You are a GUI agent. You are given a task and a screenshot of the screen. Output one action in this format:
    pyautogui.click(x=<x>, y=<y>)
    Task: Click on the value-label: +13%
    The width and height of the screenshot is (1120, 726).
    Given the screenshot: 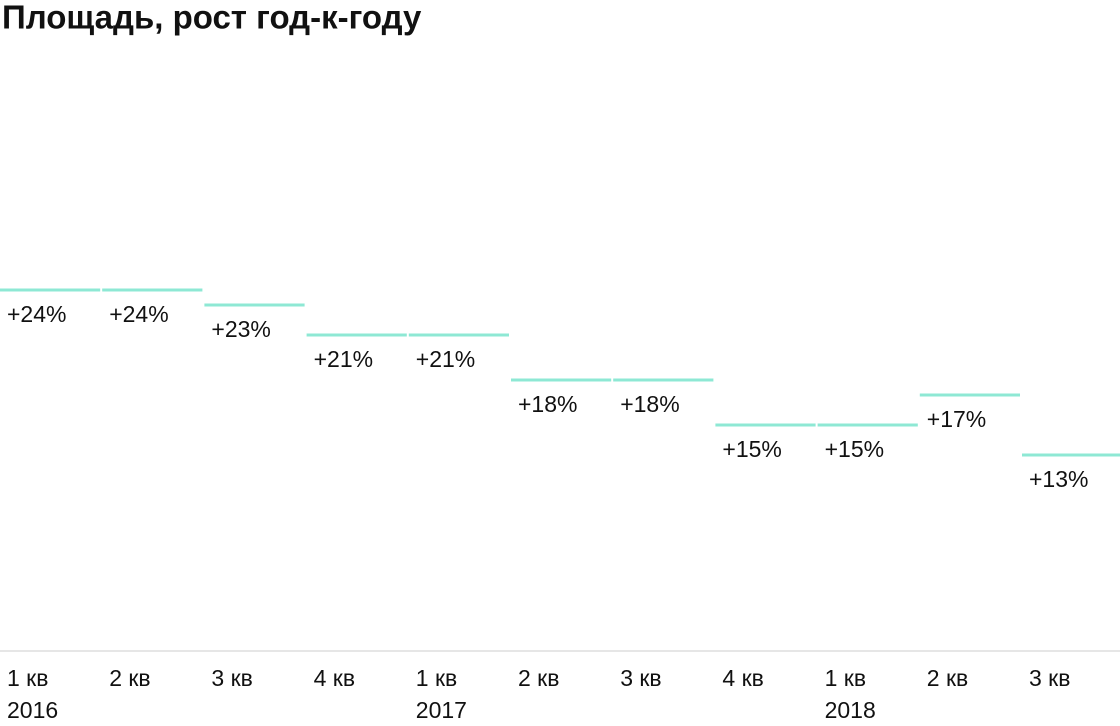 What is the action you would take?
    pyautogui.click(x=1058, y=479)
    